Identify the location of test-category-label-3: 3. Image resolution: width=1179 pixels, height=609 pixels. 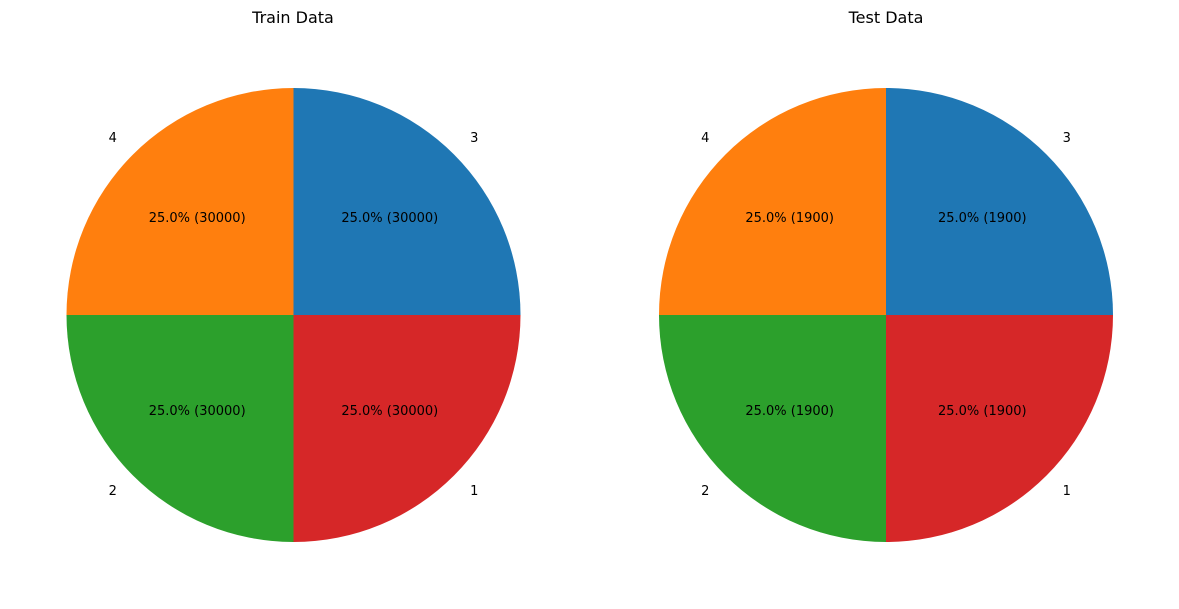
(1067, 138).